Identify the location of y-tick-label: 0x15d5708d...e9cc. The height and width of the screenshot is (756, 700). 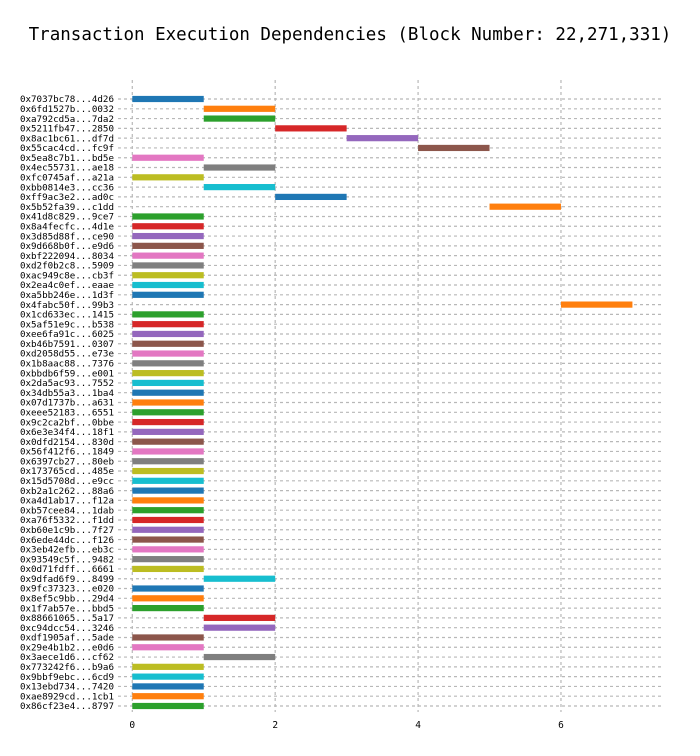
(67, 481).